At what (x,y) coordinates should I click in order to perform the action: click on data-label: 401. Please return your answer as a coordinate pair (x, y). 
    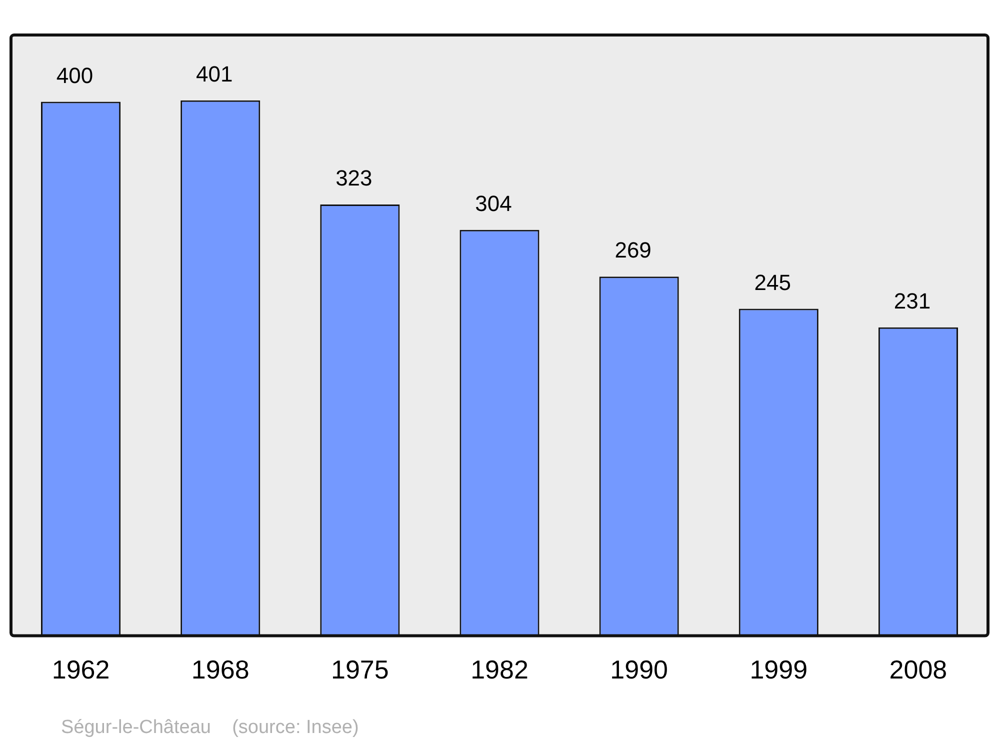
    Looking at the image, I should click on (214, 73).